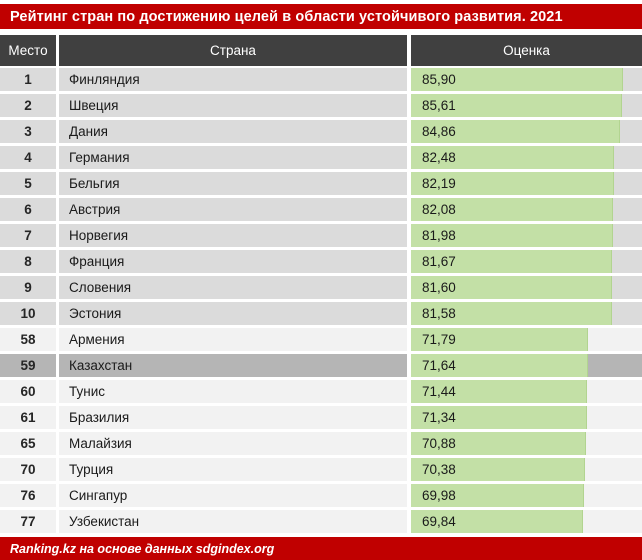 The width and height of the screenshot is (642, 560). What do you see at coordinates (233, 157) in the screenshot?
I see `country-cell: Германия` at bounding box center [233, 157].